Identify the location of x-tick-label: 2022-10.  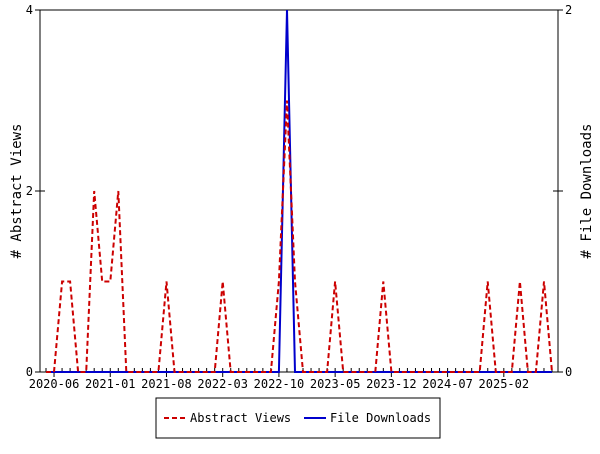
(279, 384).